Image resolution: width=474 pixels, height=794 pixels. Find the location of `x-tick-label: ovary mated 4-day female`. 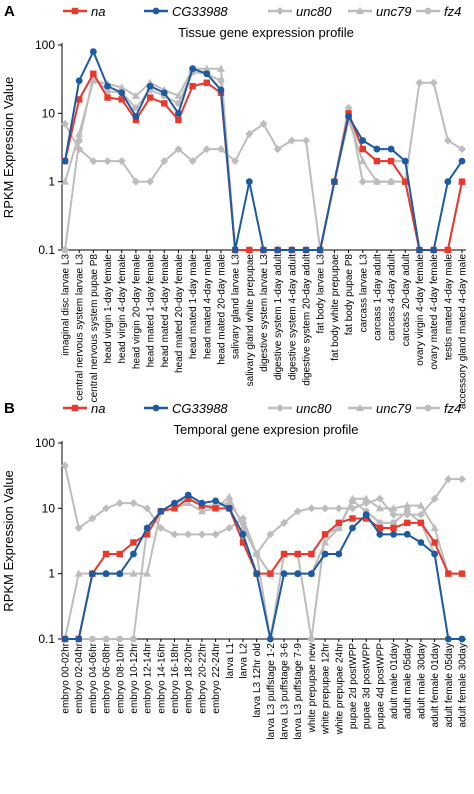

x-tick-label: ovary mated 4-day female is located at coordinates (434, 312).